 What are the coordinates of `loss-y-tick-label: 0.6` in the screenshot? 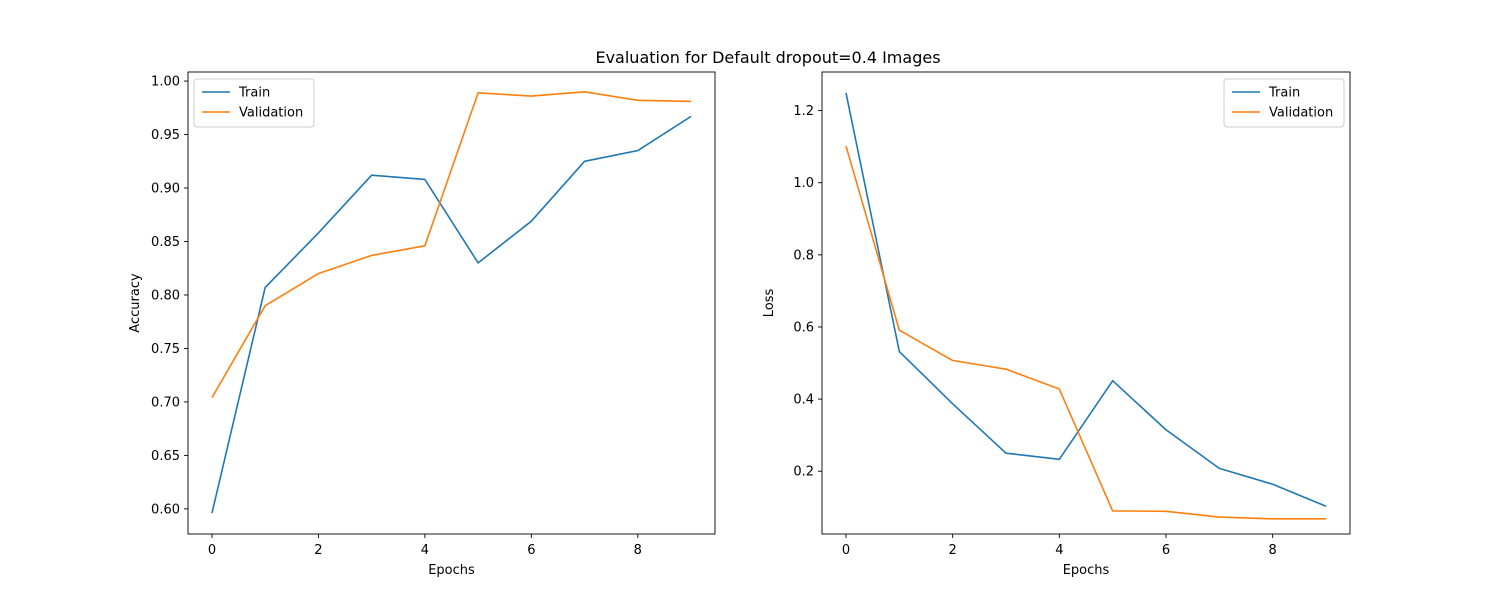 It's located at (803, 327).